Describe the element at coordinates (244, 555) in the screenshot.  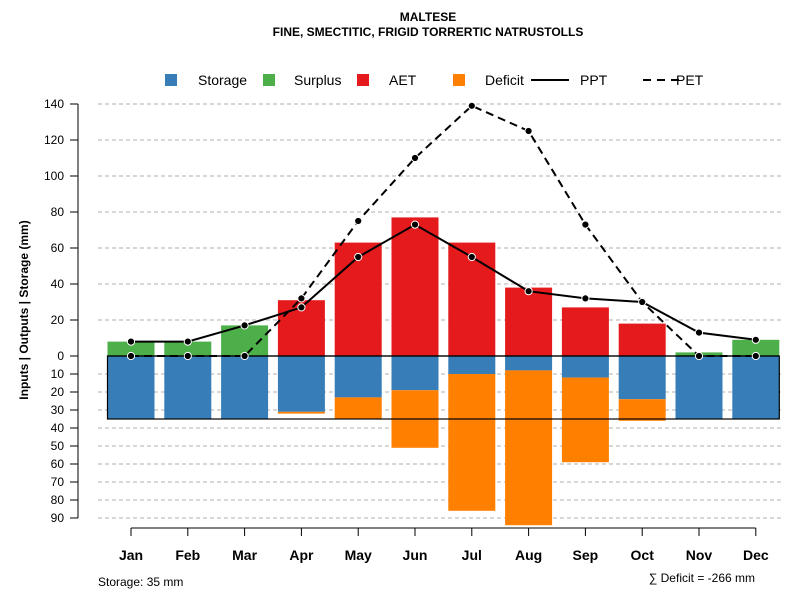
I see `x-tick-label: Mar` at that location.